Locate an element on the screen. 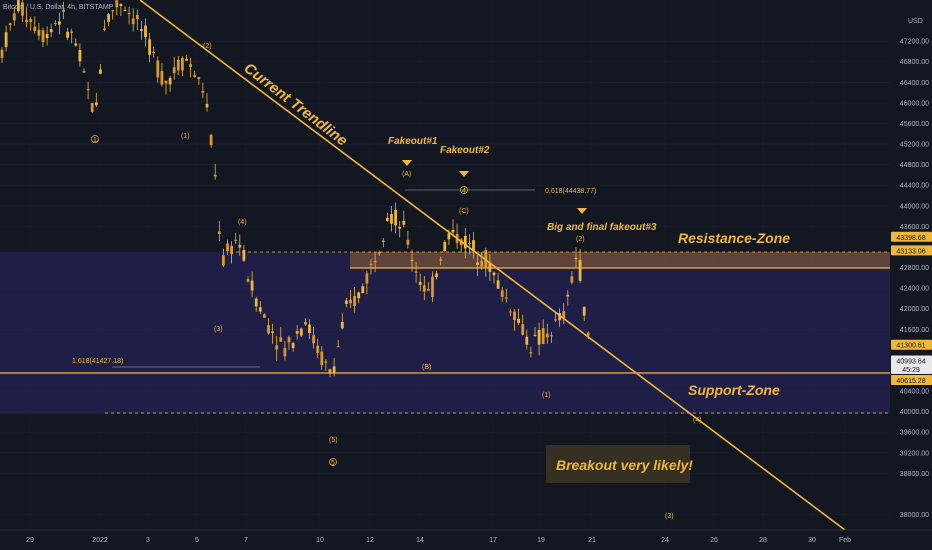  resistance-zone-label: Resistance-Zone is located at coordinates (734, 238).